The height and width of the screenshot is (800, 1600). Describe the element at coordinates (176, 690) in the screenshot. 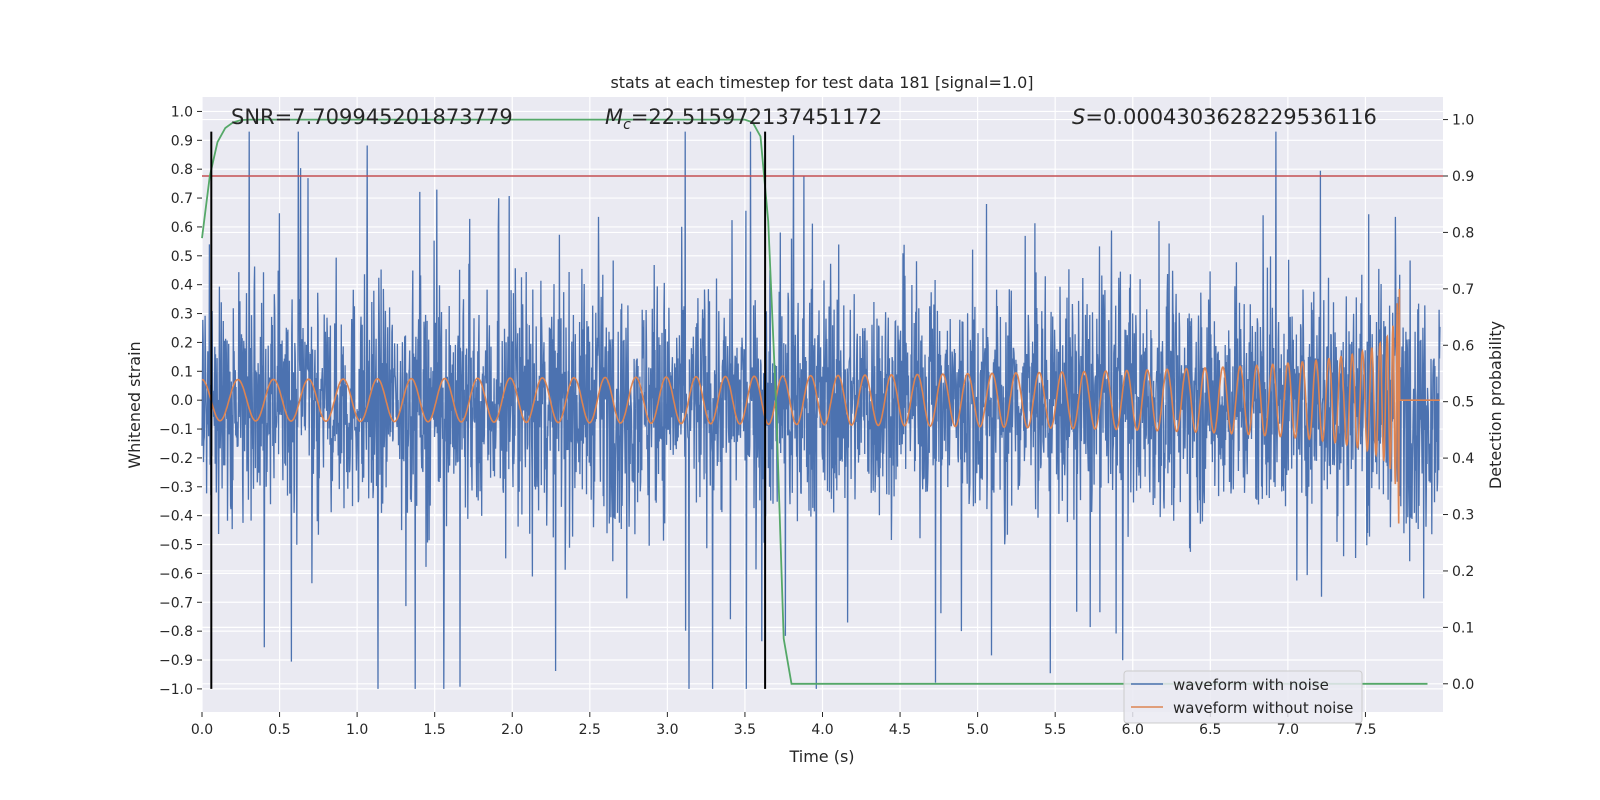

I see `y-tick-label-left: −1.0` at that location.